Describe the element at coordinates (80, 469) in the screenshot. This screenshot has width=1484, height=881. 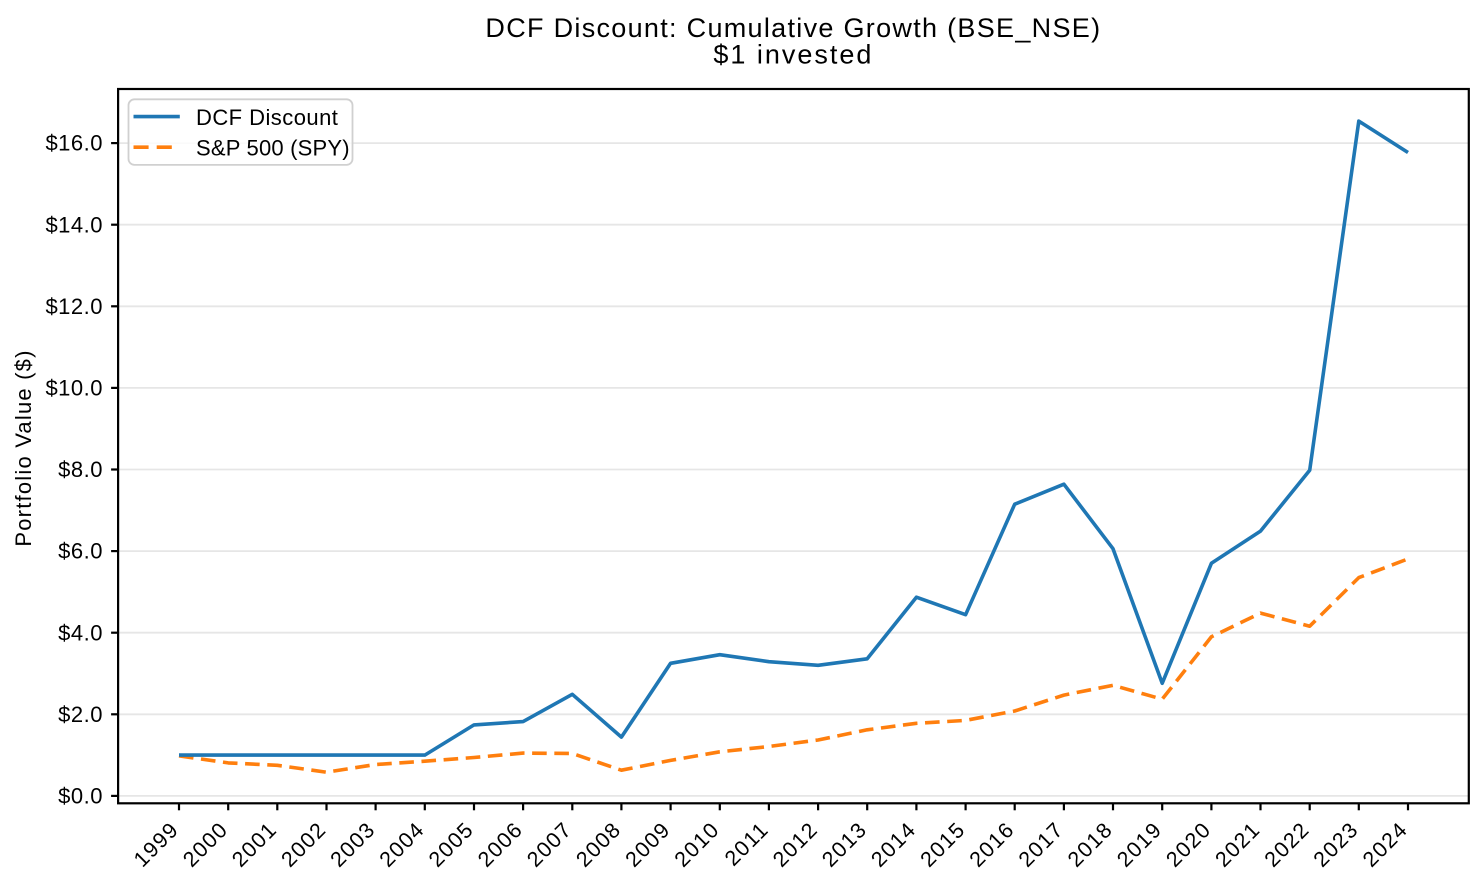
I see `svg-text: $8.0` at that location.